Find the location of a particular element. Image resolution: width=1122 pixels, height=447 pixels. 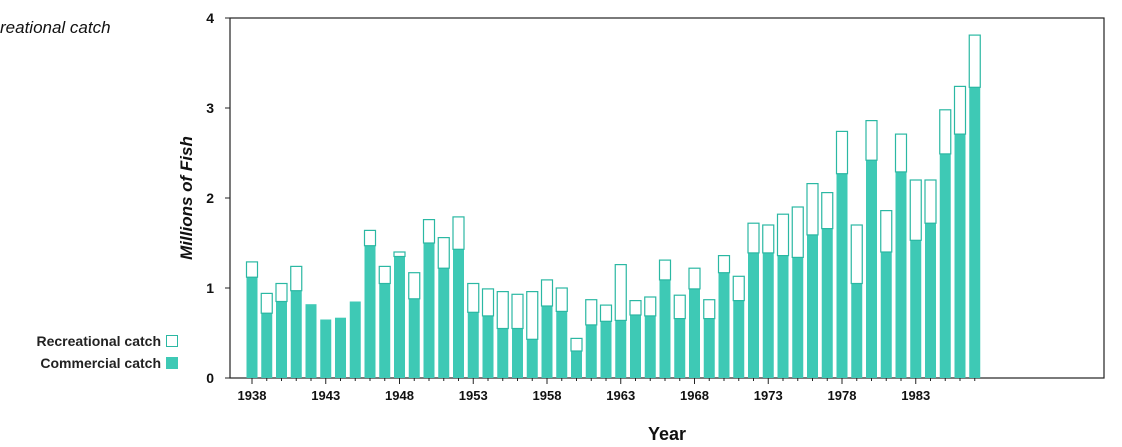

bar-recreational-1984 is located at coordinates (930, 201).